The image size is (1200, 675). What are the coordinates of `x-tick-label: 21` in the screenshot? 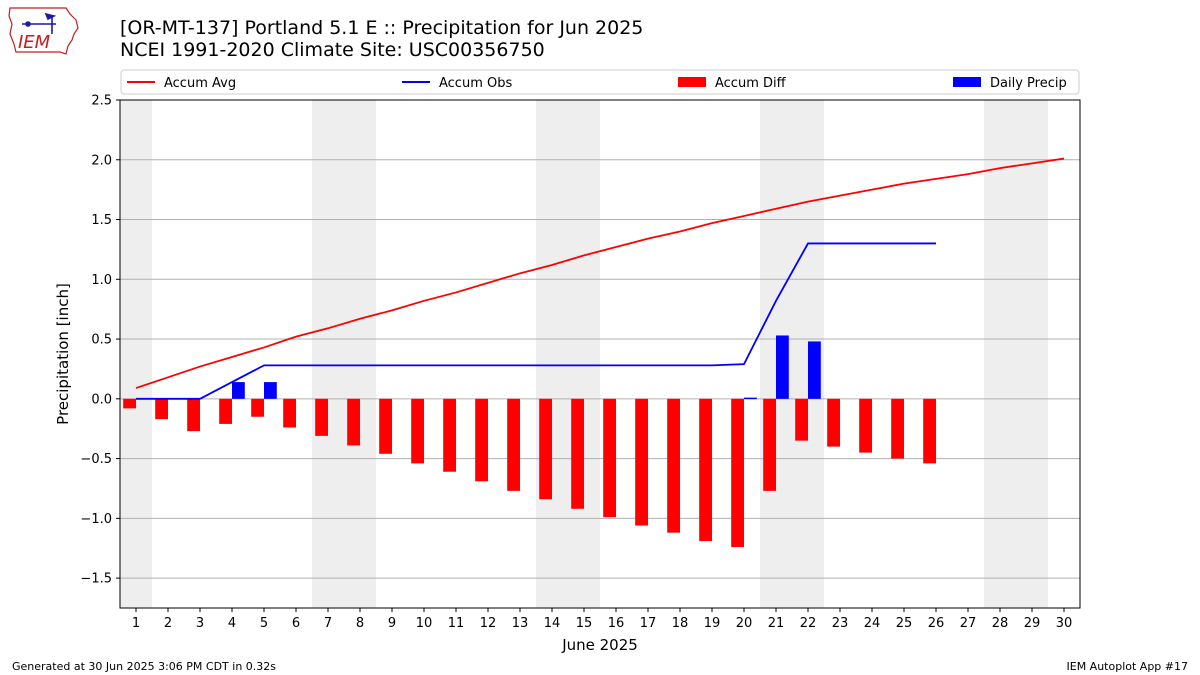 It's located at (776, 623).